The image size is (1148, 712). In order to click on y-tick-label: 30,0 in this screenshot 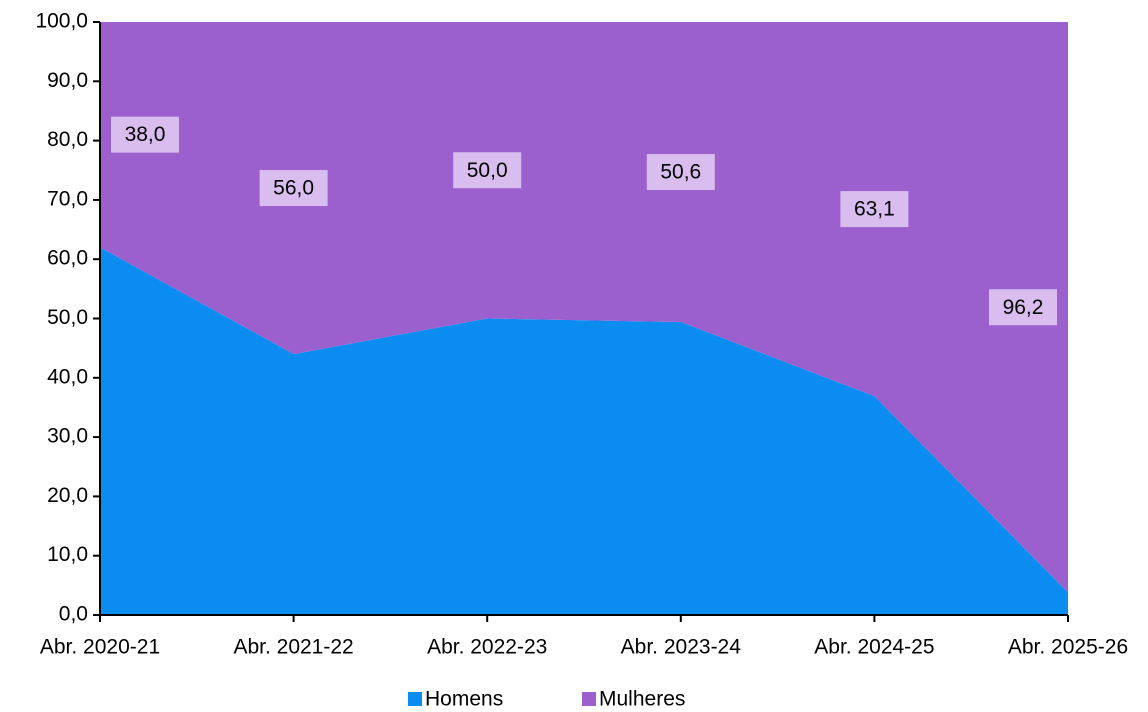, I will do `click(67, 436)`.